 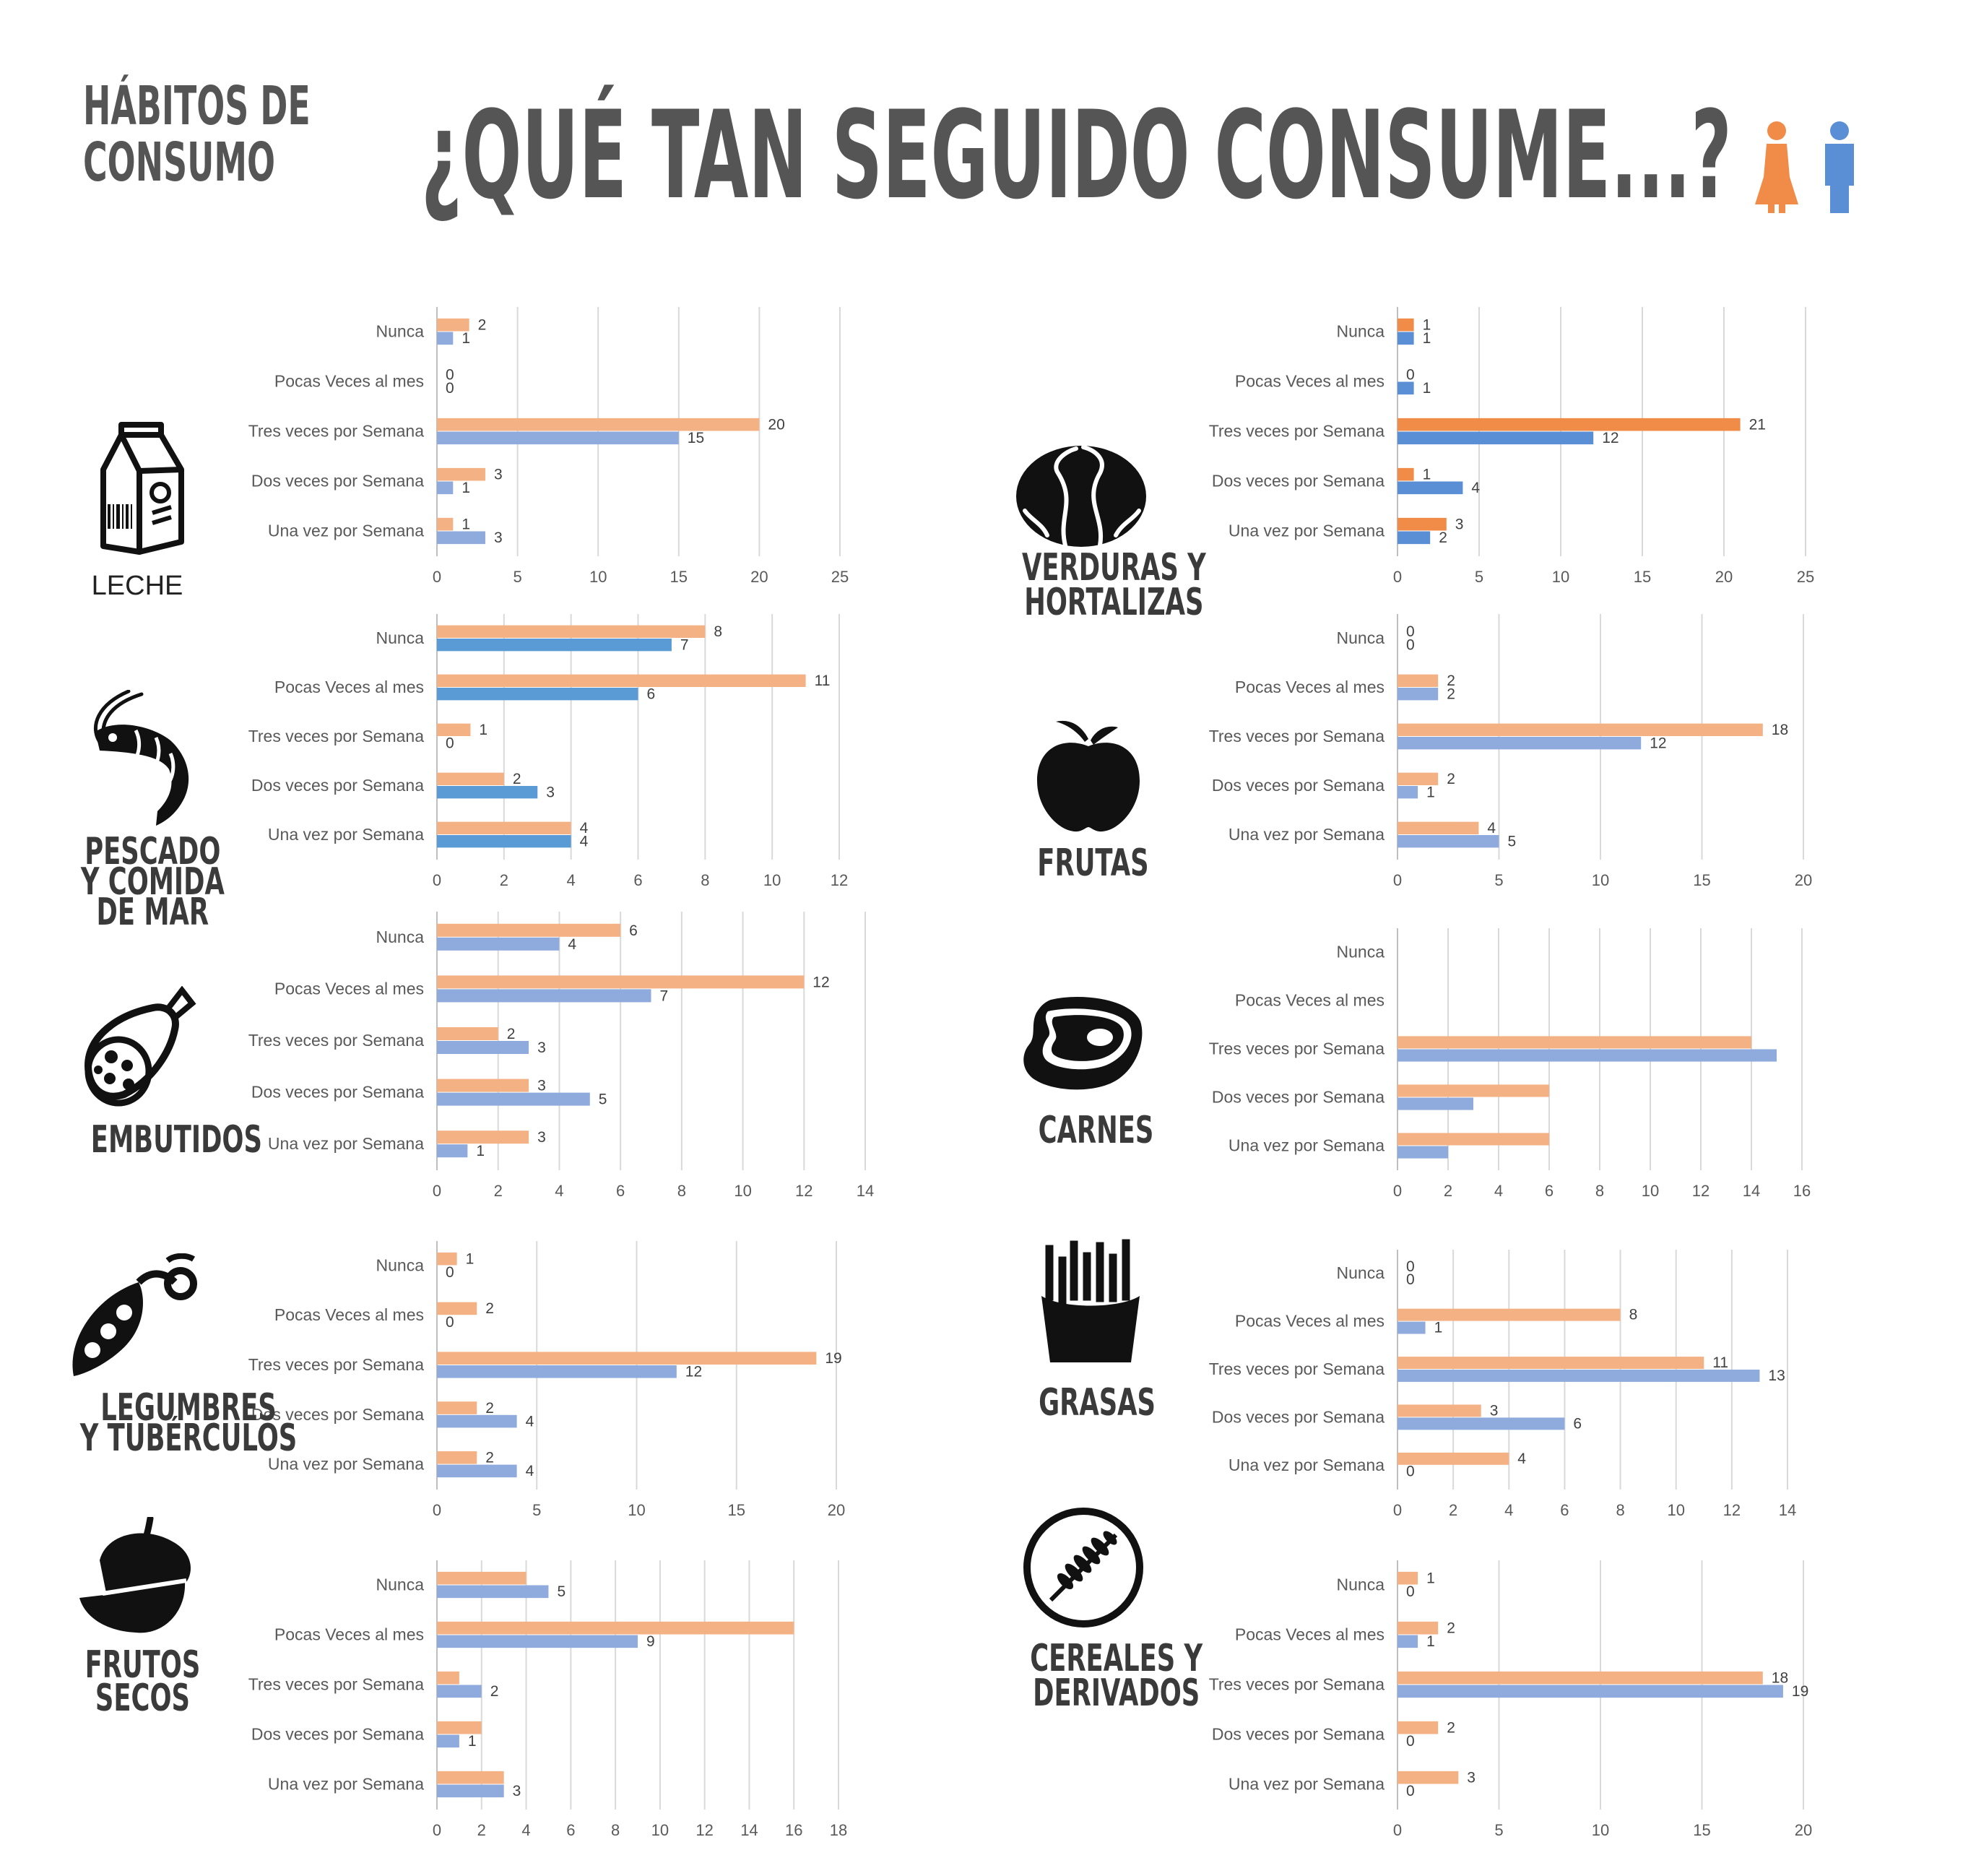 I want to click on woman-icon, so click(x=1776, y=167).